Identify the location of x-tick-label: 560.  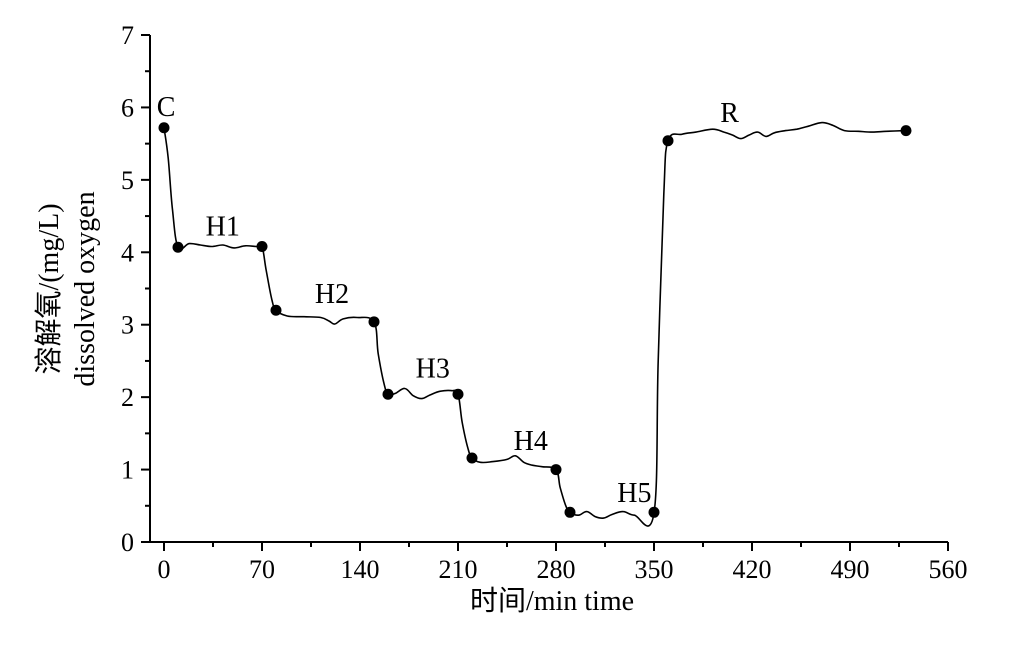
(948, 569).